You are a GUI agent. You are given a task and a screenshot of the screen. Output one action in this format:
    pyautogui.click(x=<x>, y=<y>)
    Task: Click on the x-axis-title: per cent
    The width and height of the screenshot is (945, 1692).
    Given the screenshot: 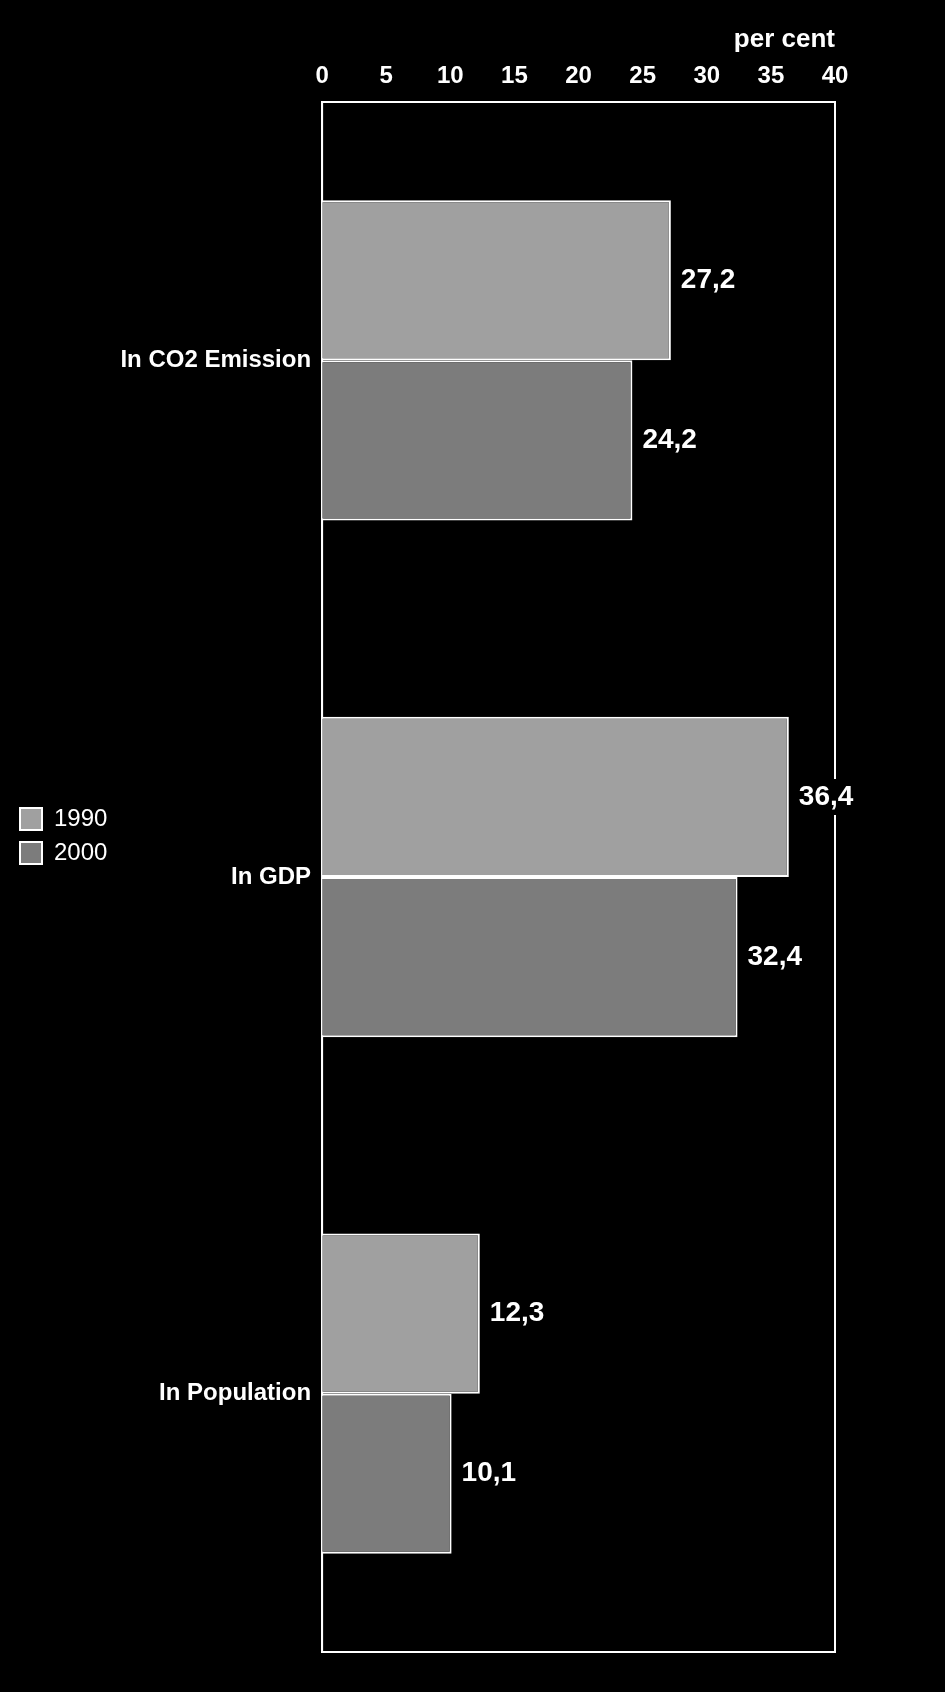 What is the action you would take?
    pyautogui.click(x=784, y=37)
    